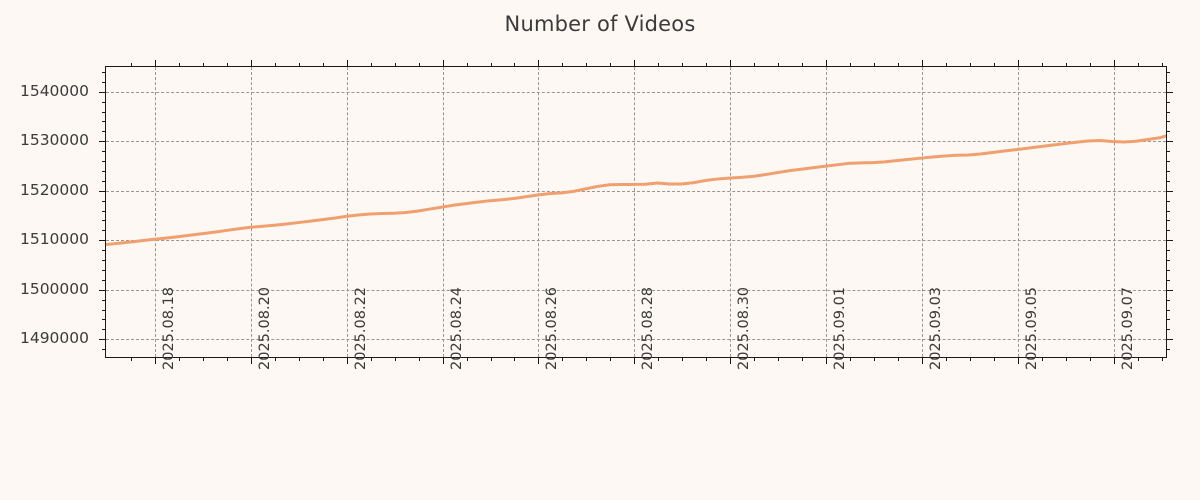 Image resolution: width=1200 pixels, height=500 pixels. Describe the element at coordinates (54, 288) in the screenshot. I see `y-axis-tick-label: 1500000` at that location.